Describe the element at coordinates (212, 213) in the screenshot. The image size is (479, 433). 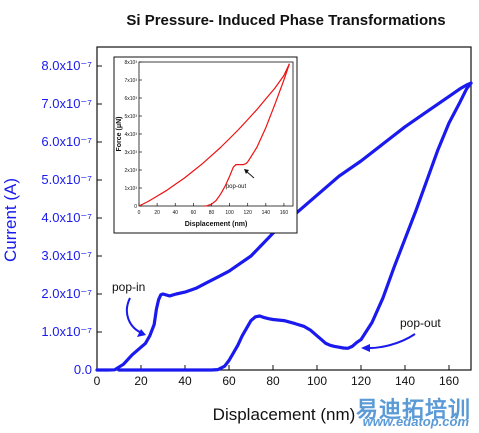
I see `inset-x-tick-label: 80` at that location.